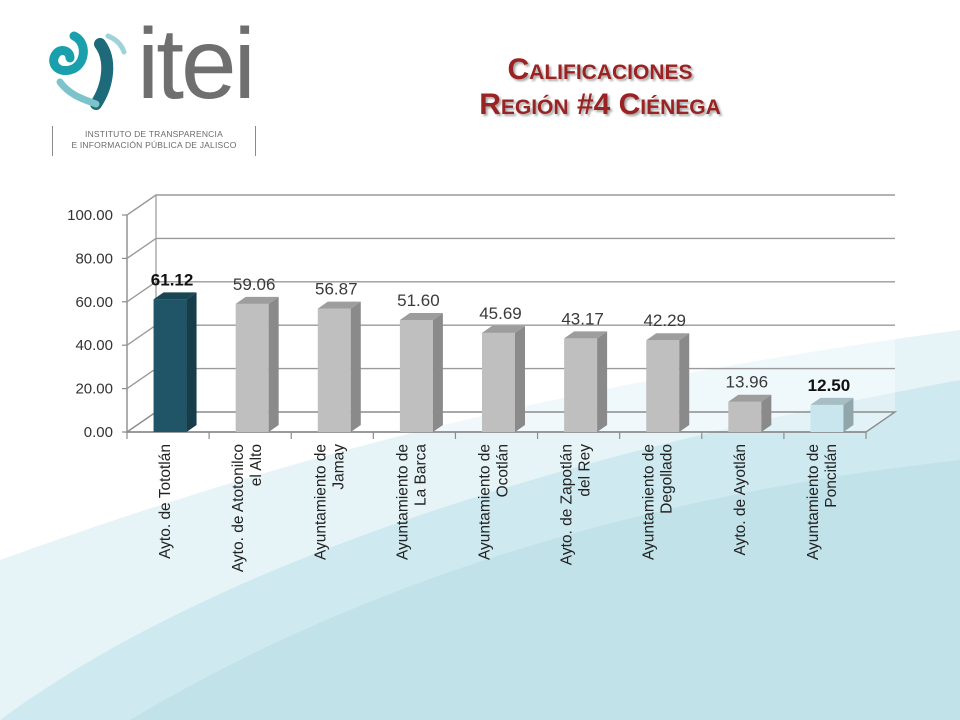  I want to click on page-title: Calificaciones Región #4 Ciénega, so click(600, 87).